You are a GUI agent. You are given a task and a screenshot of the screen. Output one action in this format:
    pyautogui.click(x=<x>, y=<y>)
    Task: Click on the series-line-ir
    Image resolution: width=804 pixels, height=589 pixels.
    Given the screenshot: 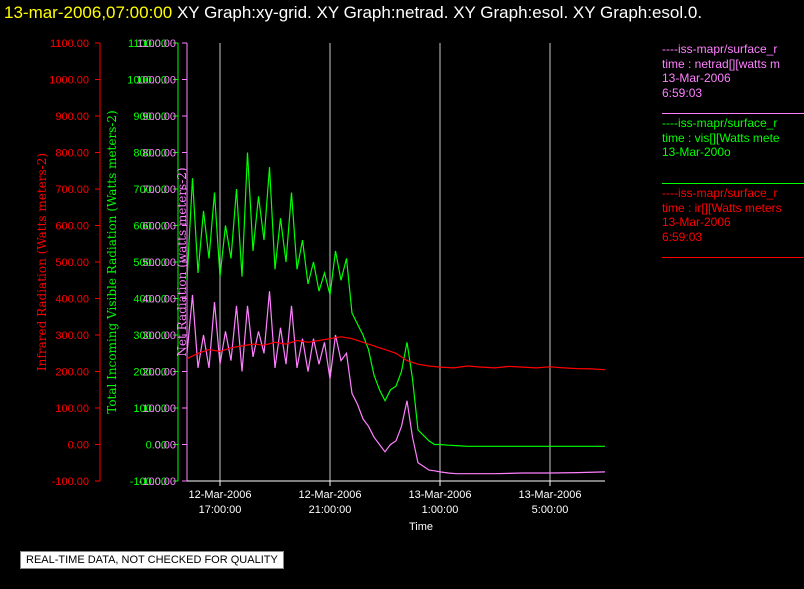 What is the action you would take?
    pyautogui.click(x=396, y=353)
    